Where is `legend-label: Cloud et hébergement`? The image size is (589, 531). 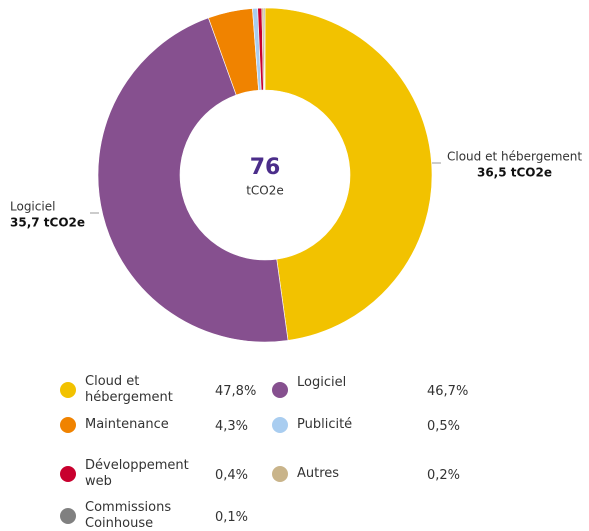
legend-label: Cloud et hébergement is located at coordinates (129, 389).